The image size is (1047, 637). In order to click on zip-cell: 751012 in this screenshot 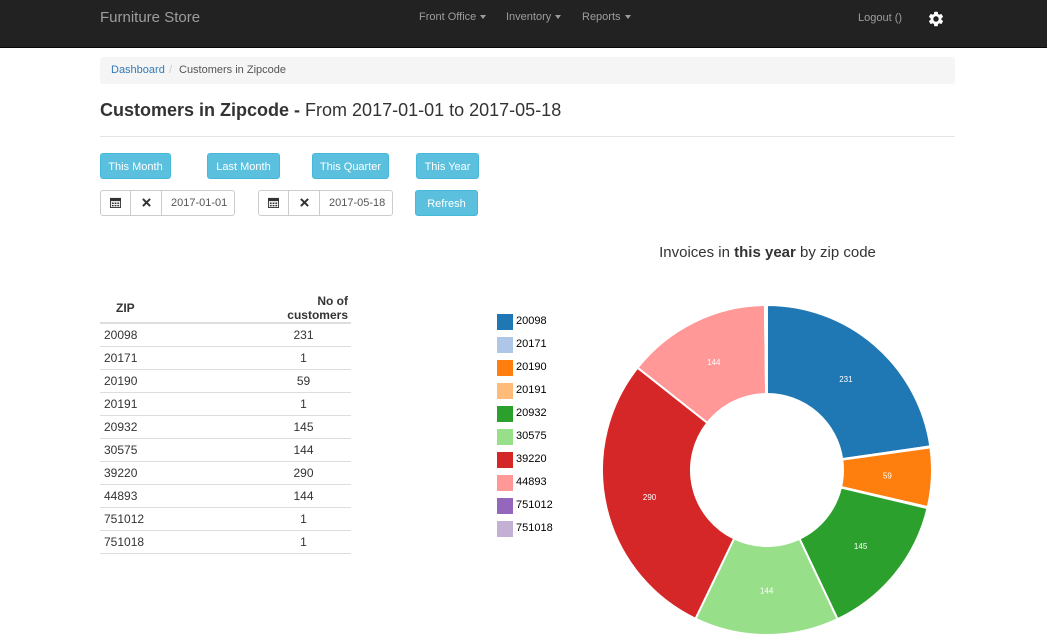, I will do `click(178, 519)`.